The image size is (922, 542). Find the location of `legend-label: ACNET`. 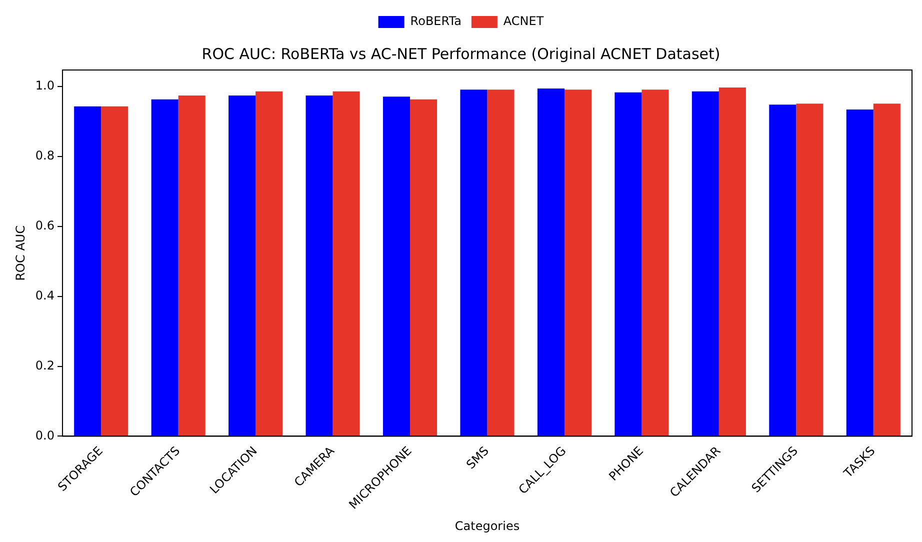

legend-label: ACNET is located at coordinates (523, 21).